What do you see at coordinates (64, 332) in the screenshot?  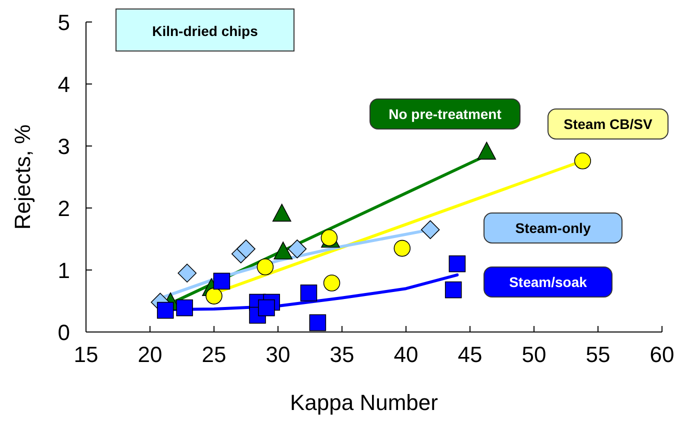 I see `y-tick-label: 0` at bounding box center [64, 332].